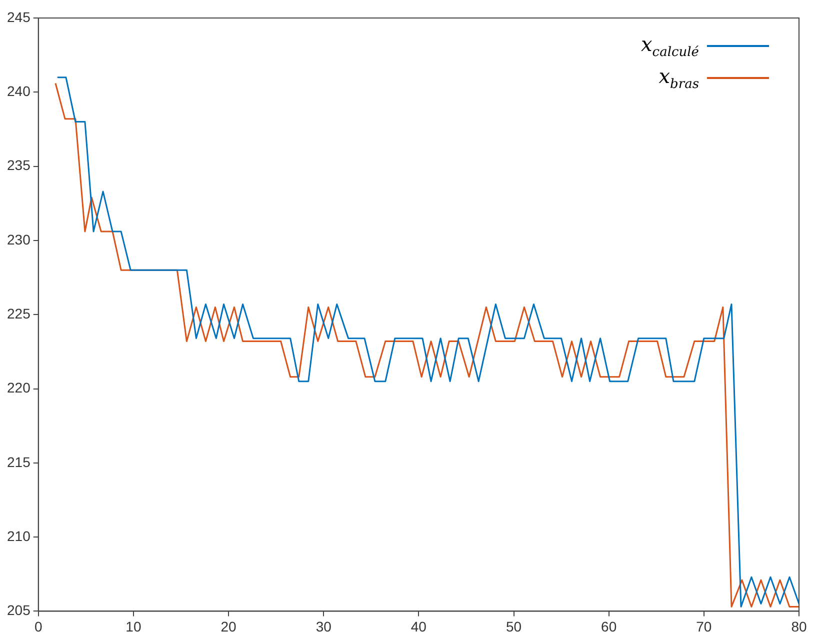 Image resolution: width=813 pixels, height=643 pixels. I want to click on y-tick-label: 210, so click(19, 536).